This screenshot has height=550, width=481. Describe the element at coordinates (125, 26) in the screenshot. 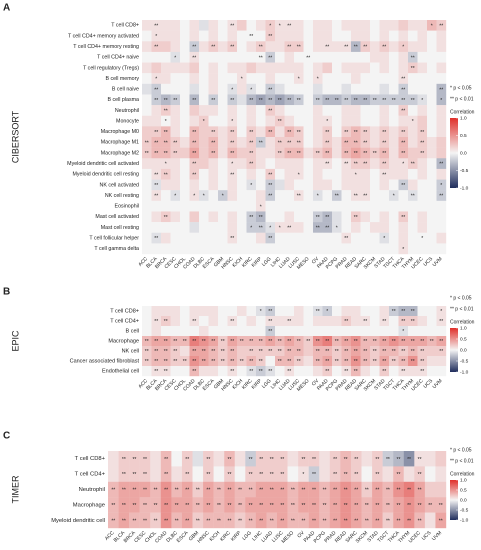

I see `row-label: T cell CD8+` at that location.